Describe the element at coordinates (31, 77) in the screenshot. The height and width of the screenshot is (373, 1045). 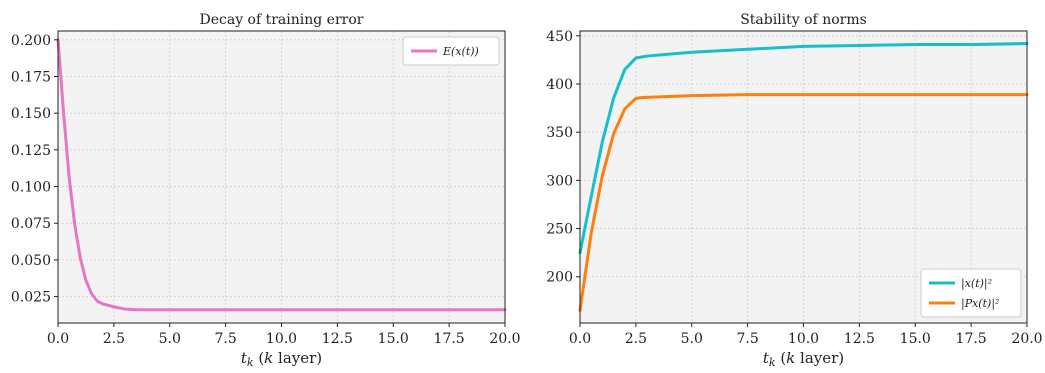
I see `y-tick-label: 0.175` at that location.